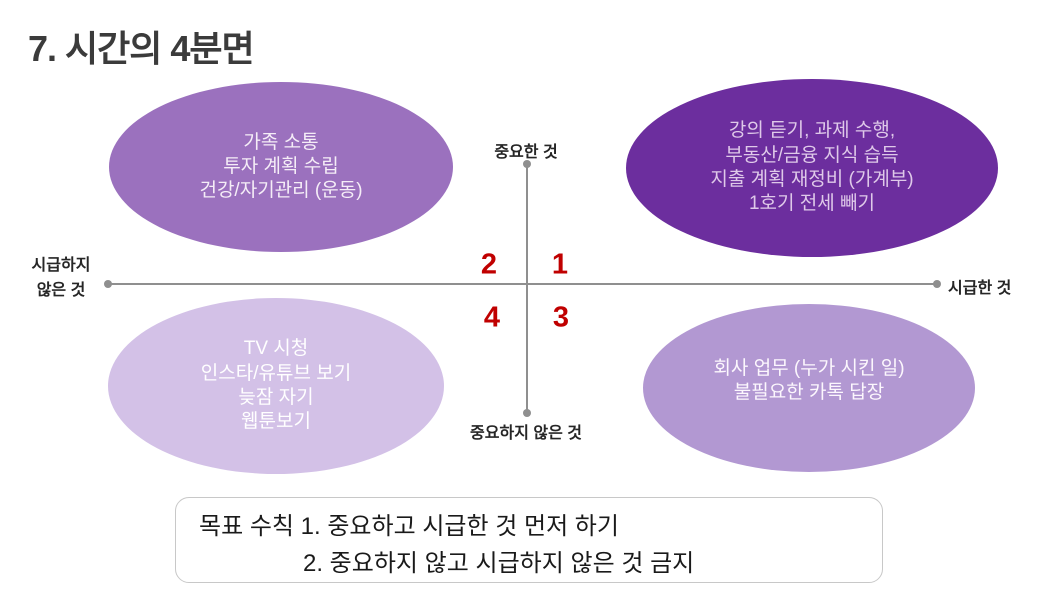  What do you see at coordinates (276, 349) in the screenshot?
I see `q4-line: TV 시청` at bounding box center [276, 349].